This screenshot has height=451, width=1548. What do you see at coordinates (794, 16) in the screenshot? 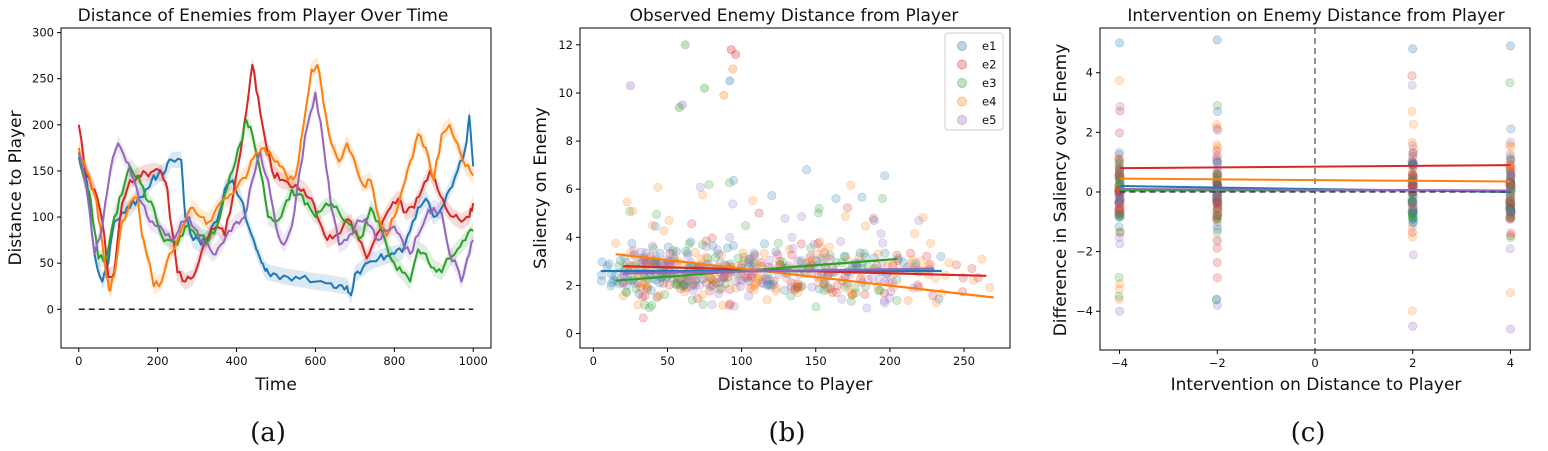
I see `panel-b-title: Observed Enemy Distance from Player` at bounding box center [794, 16].